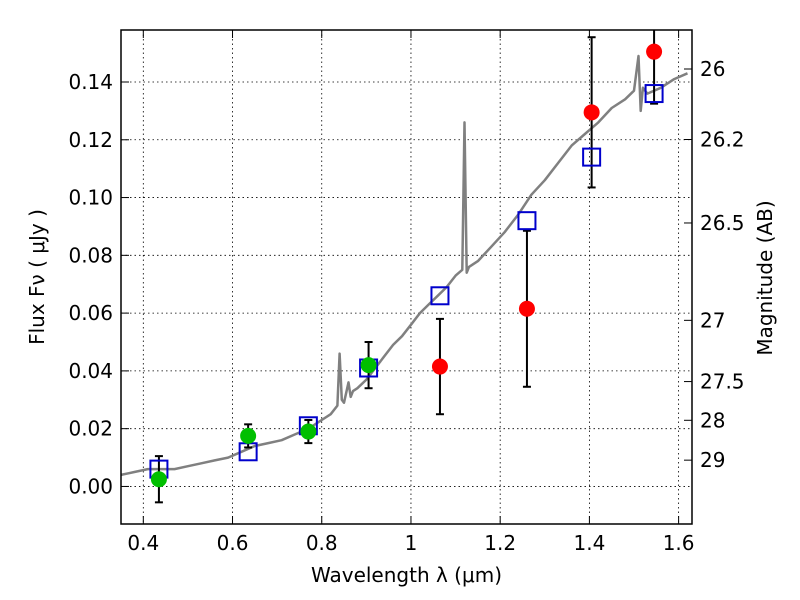  Describe the element at coordinates (765, 277) in the screenshot. I see `right-axis-label: Magnitude (AB)` at that location.